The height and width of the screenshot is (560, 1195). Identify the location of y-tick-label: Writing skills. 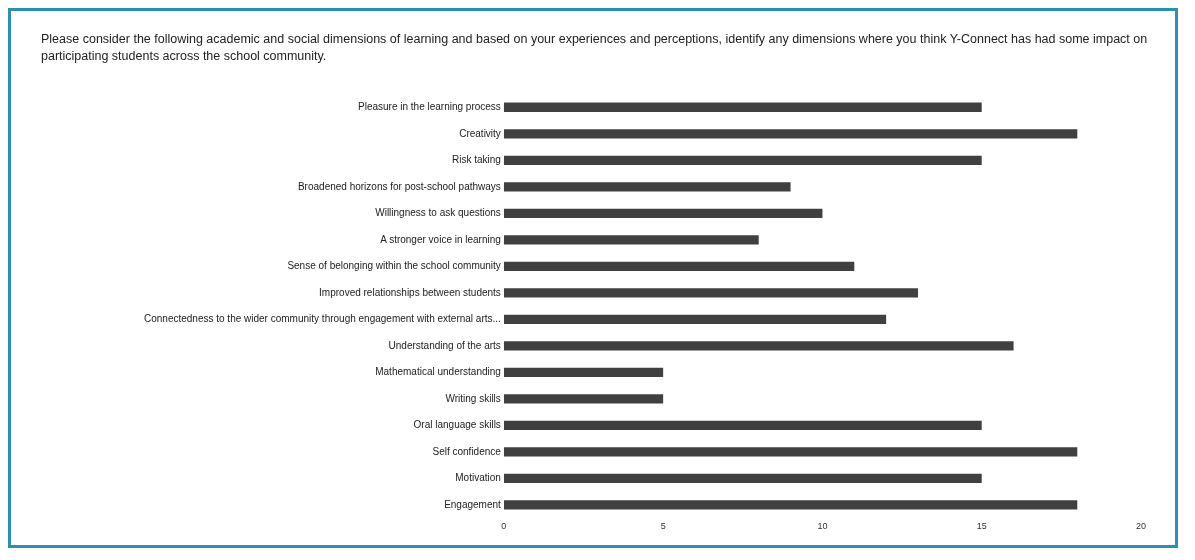
(473, 398).